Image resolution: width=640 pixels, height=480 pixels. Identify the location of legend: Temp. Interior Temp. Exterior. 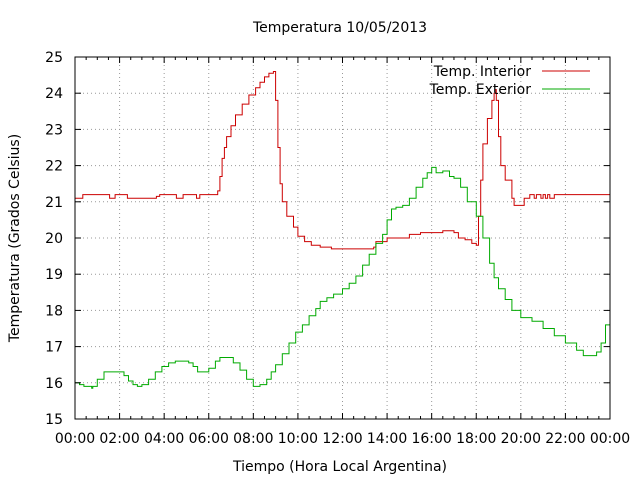
(509, 81).